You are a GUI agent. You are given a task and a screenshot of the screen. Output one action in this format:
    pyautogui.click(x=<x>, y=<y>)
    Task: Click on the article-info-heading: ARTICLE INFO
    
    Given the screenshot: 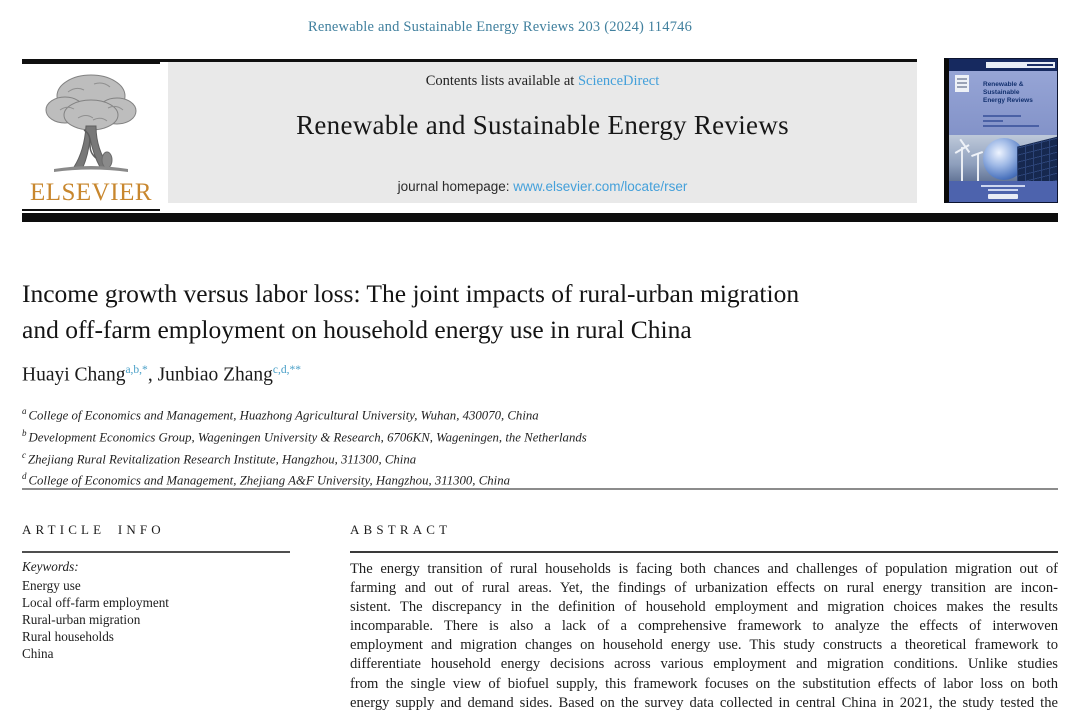 What is the action you would take?
    pyautogui.click(x=93, y=529)
    